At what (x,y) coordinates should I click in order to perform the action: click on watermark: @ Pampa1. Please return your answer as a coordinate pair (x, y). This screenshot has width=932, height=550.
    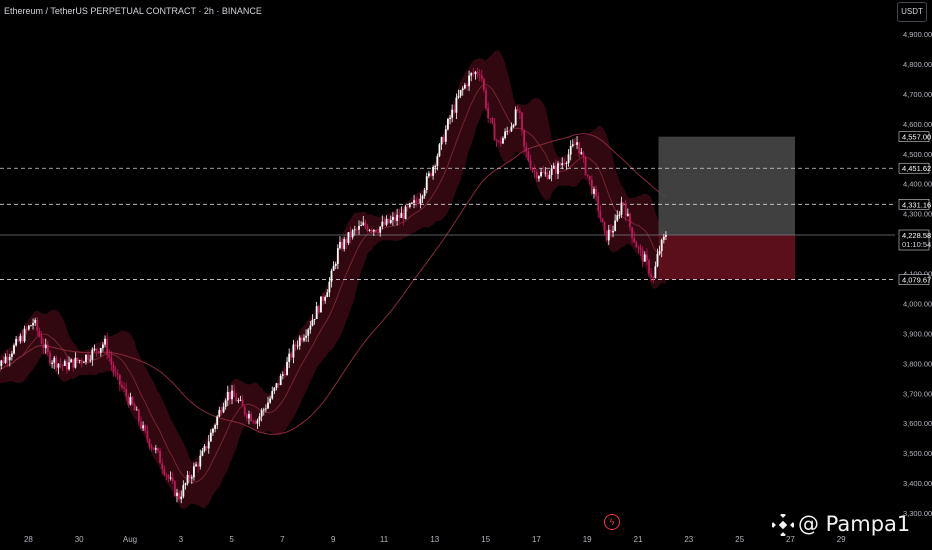
    Looking at the image, I should click on (841, 524).